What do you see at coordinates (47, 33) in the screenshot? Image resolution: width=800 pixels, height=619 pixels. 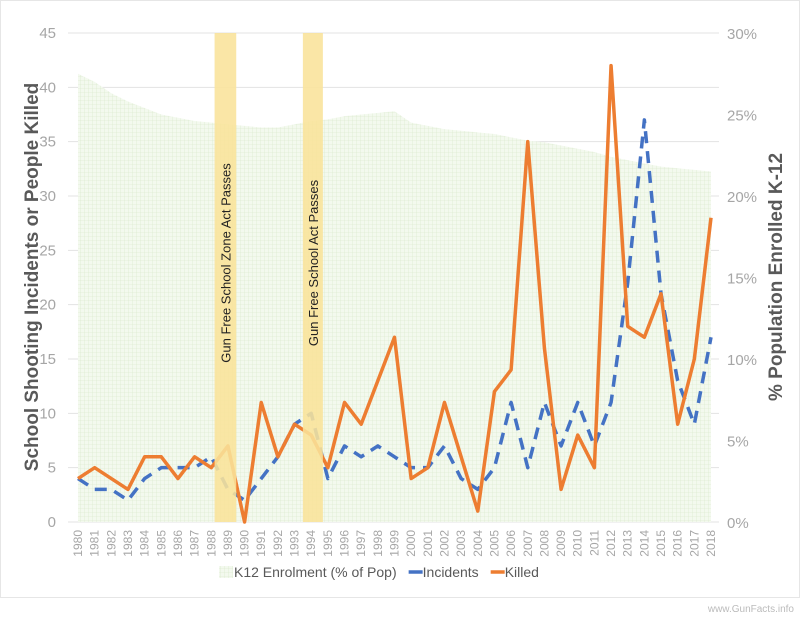 I see `y-tick-label: 45` at bounding box center [47, 33].